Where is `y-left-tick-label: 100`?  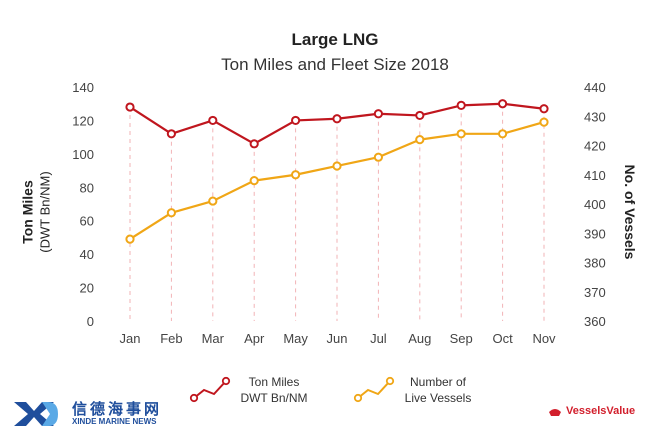
y-left-tick-label: 100 is located at coordinates (83, 154).